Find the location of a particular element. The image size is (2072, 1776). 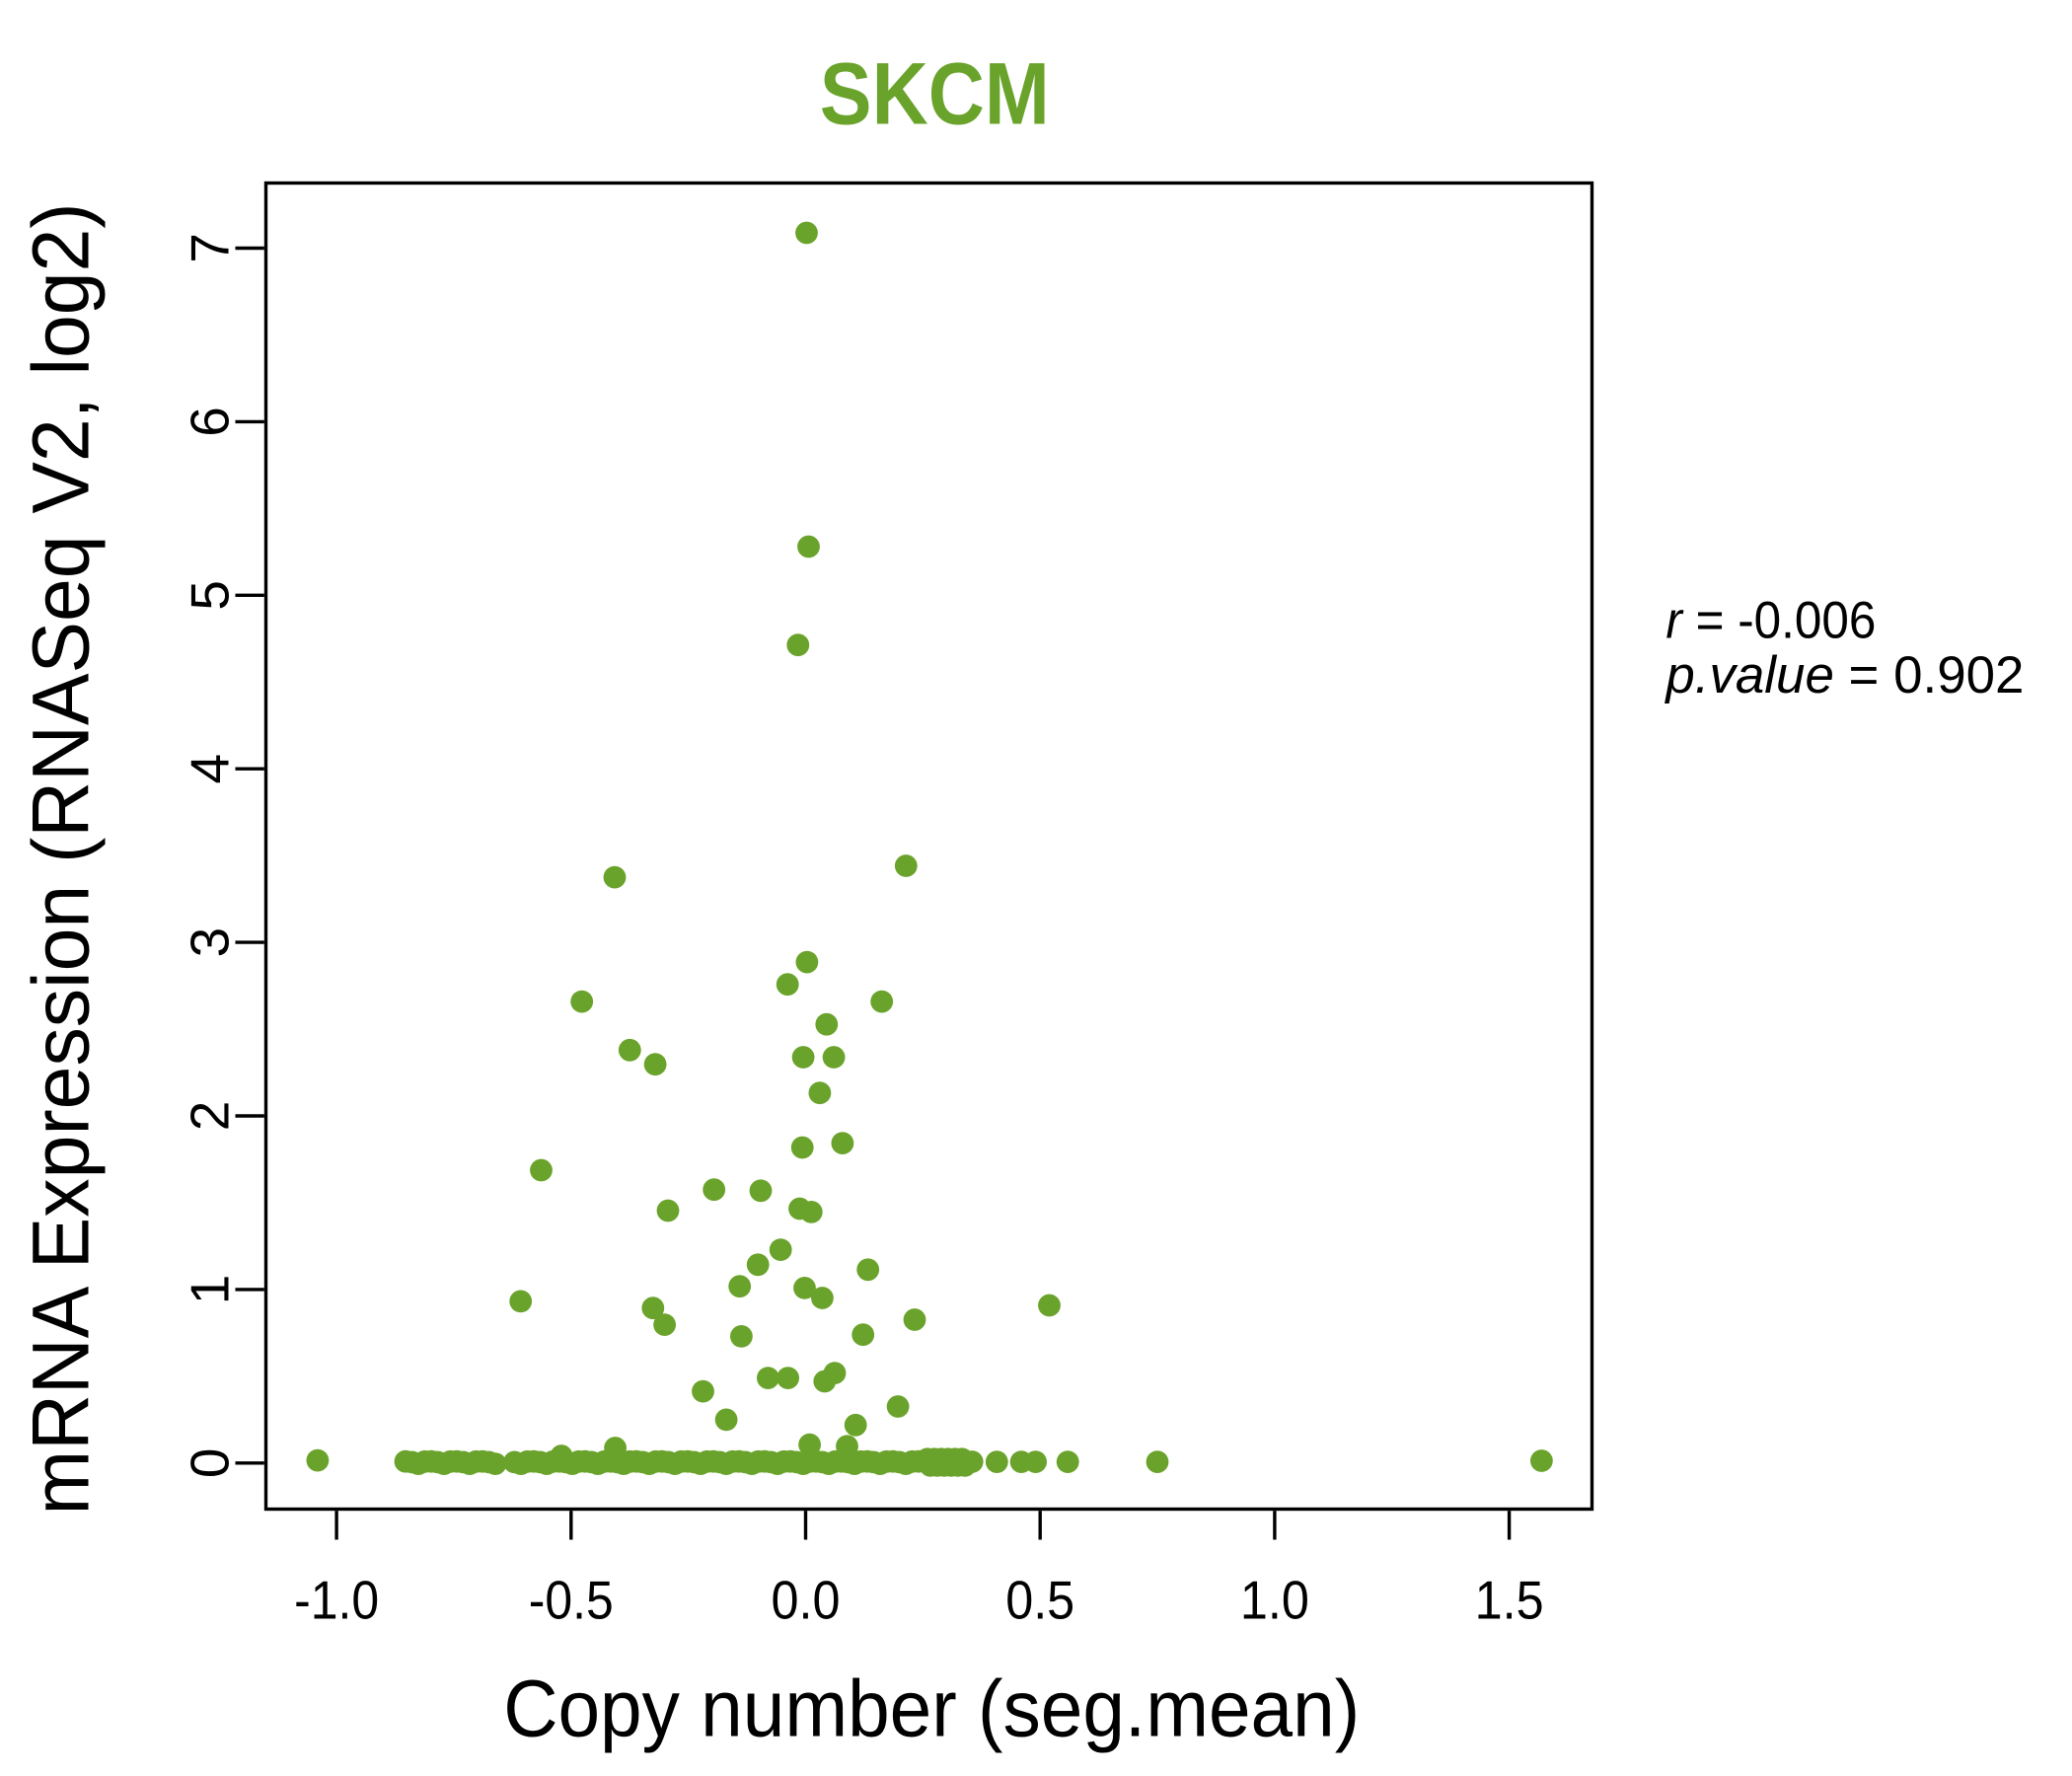

svg-text: SKCM is located at coordinates (935, 93).